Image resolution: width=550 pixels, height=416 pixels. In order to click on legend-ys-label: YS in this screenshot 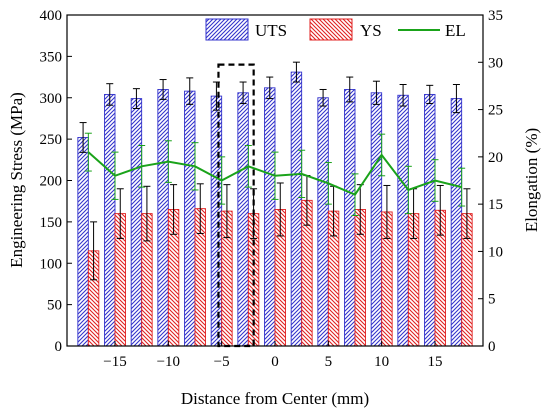, I will do `click(371, 30)`.